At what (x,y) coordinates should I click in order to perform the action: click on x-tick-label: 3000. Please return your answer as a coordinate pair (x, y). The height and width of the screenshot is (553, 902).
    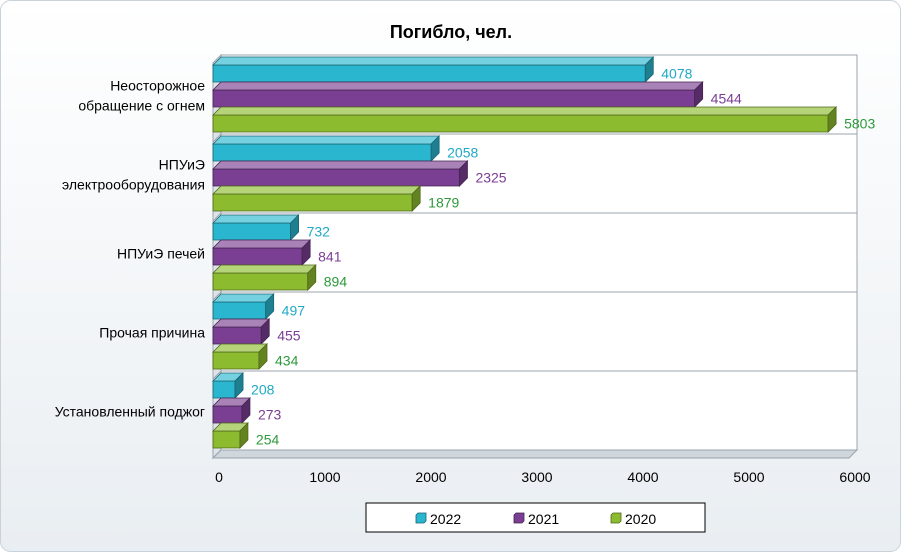
    Looking at the image, I should click on (536, 477).